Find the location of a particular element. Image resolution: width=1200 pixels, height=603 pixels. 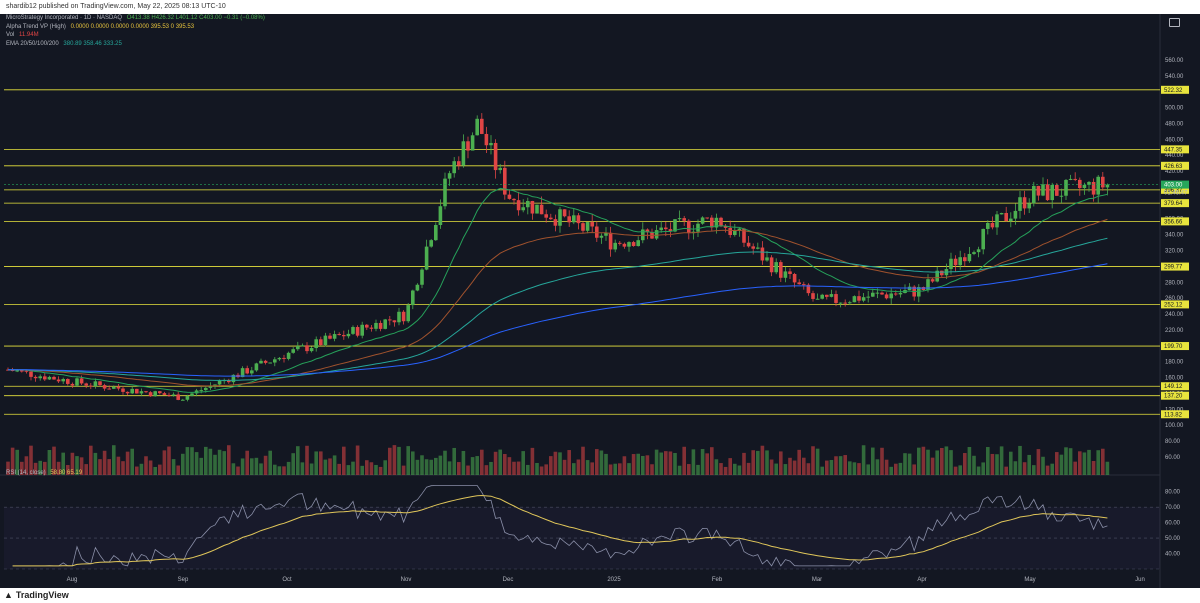

level-badge-label: 113.82 is located at coordinates (1173, 415).